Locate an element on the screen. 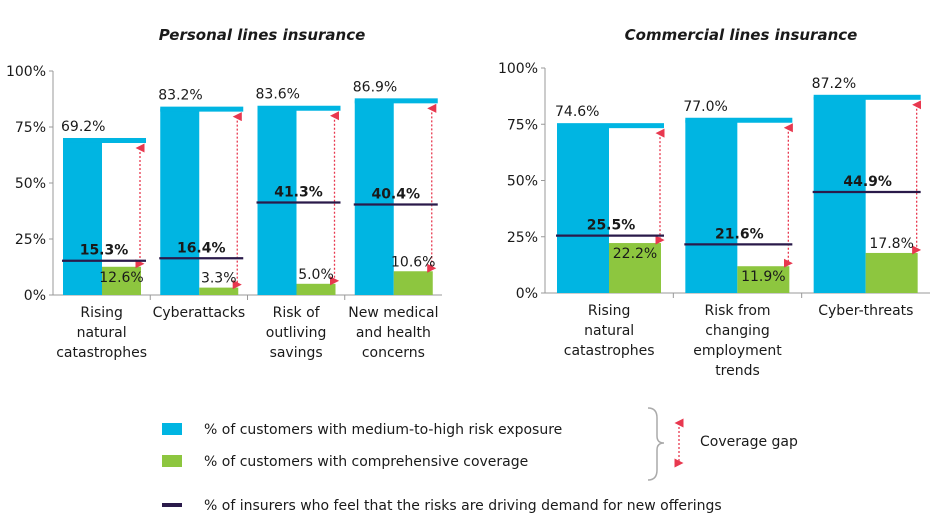 This screenshot has width=945, height=527. label-coverage: 12.6% is located at coordinates (121, 278).